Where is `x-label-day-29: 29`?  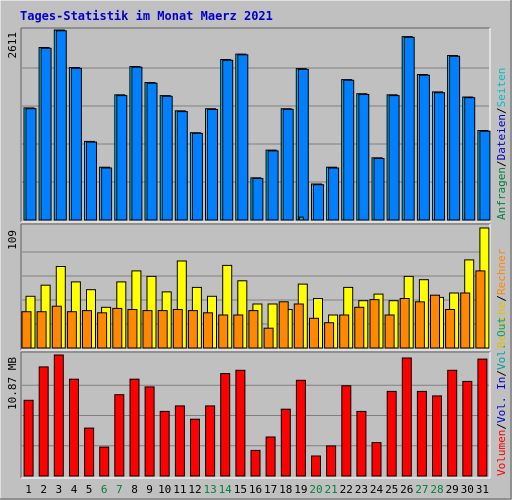 x-label-day-29: 29 is located at coordinates (452, 489).